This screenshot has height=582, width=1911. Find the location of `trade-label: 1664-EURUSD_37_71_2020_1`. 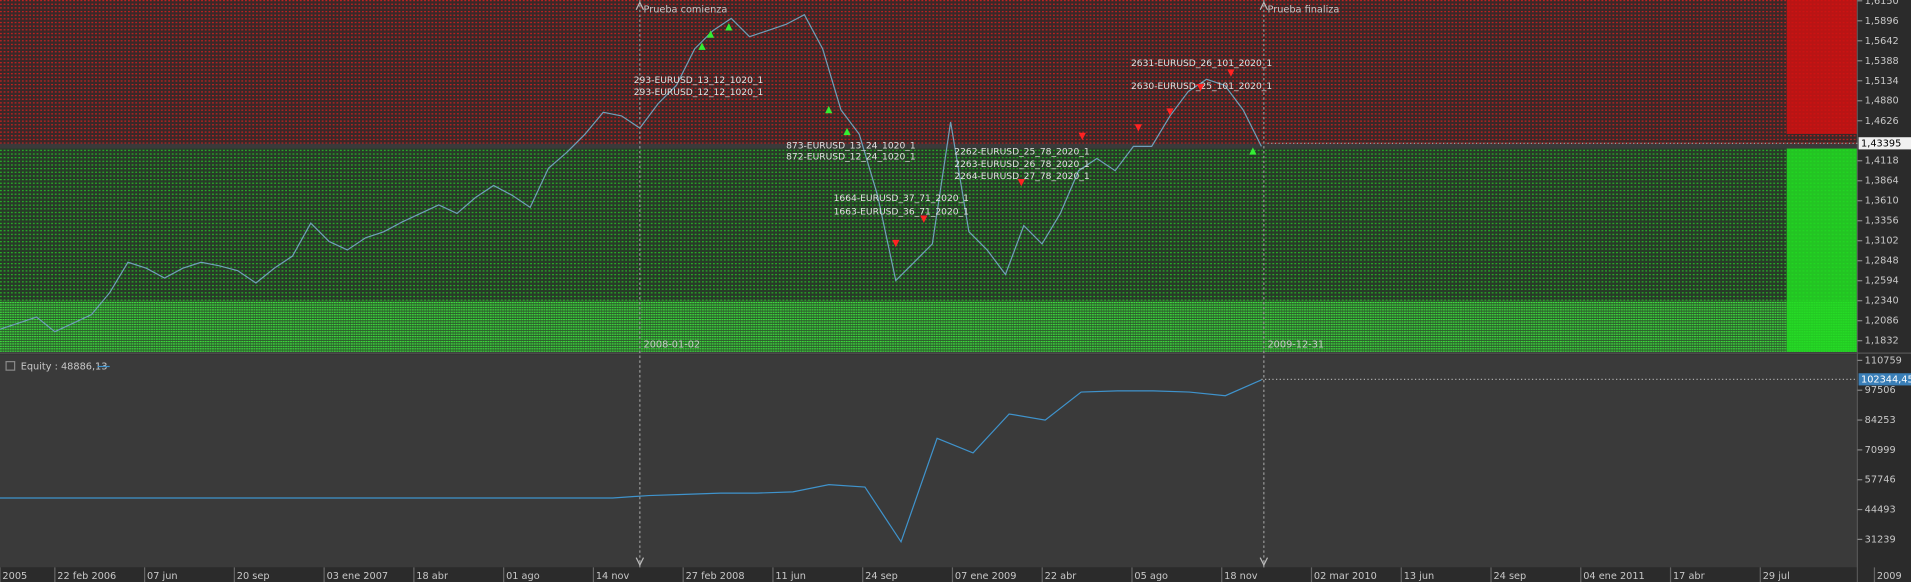

trade-label: 1664-EURUSD_37_71_2020_1 is located at coordinates (901, 199).